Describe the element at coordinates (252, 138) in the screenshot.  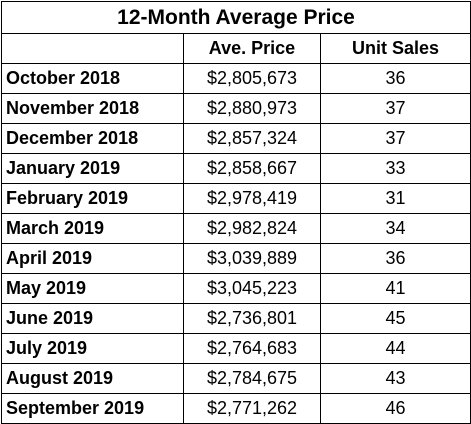
I see `ave-price-cell: $2,857,324` at that location.